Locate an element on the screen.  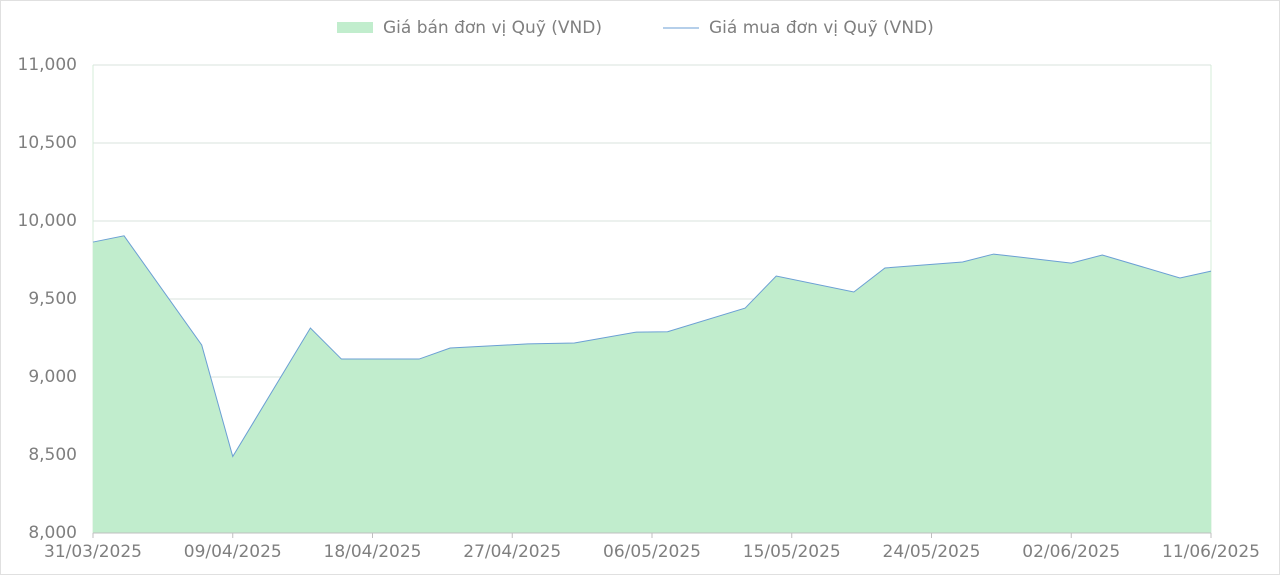
x-tick-label: 18/04/2025 is located at coordinates (373, 552).